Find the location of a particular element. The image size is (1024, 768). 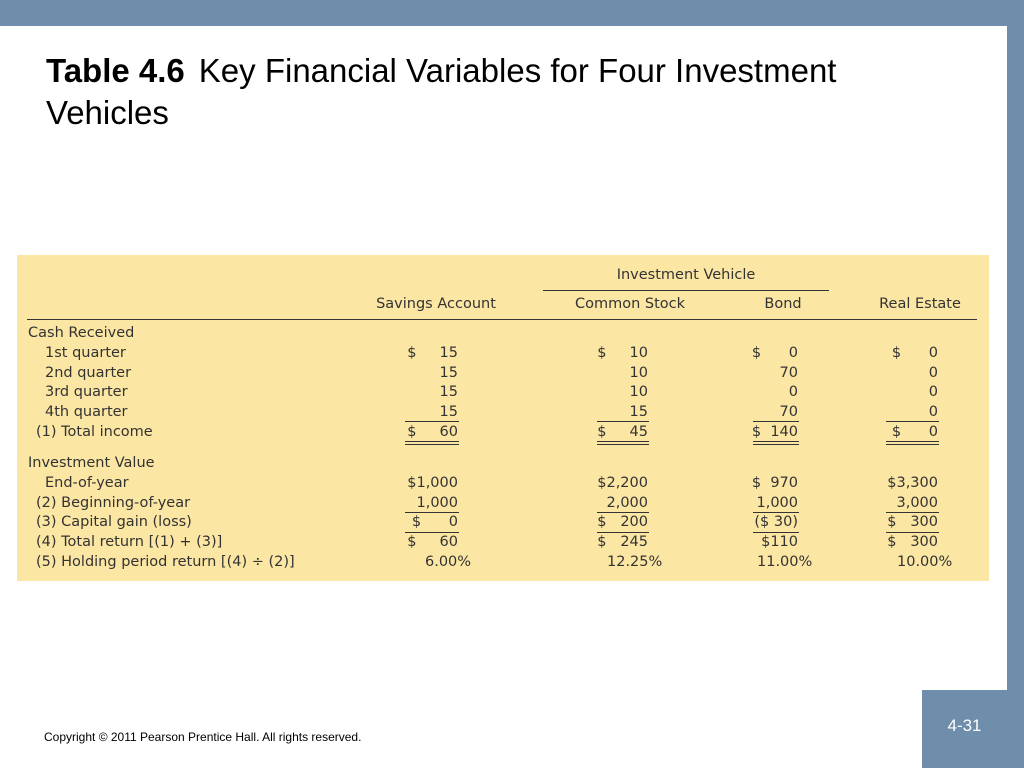

cell-hpr-stock: 12.25% is located at coordinates (635, 562).